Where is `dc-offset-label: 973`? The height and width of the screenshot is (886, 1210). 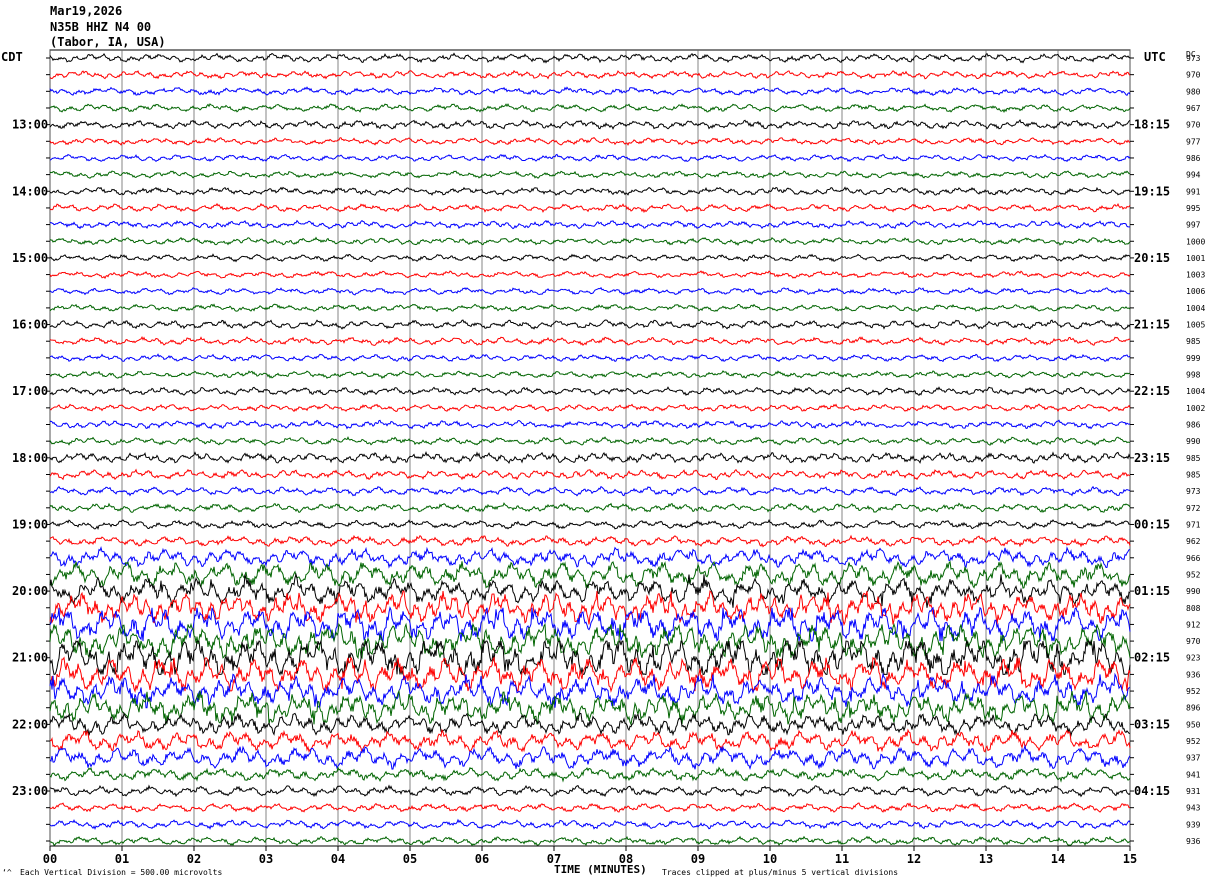 dc-offset-label: 973 is located at coordinates (1193, 58).